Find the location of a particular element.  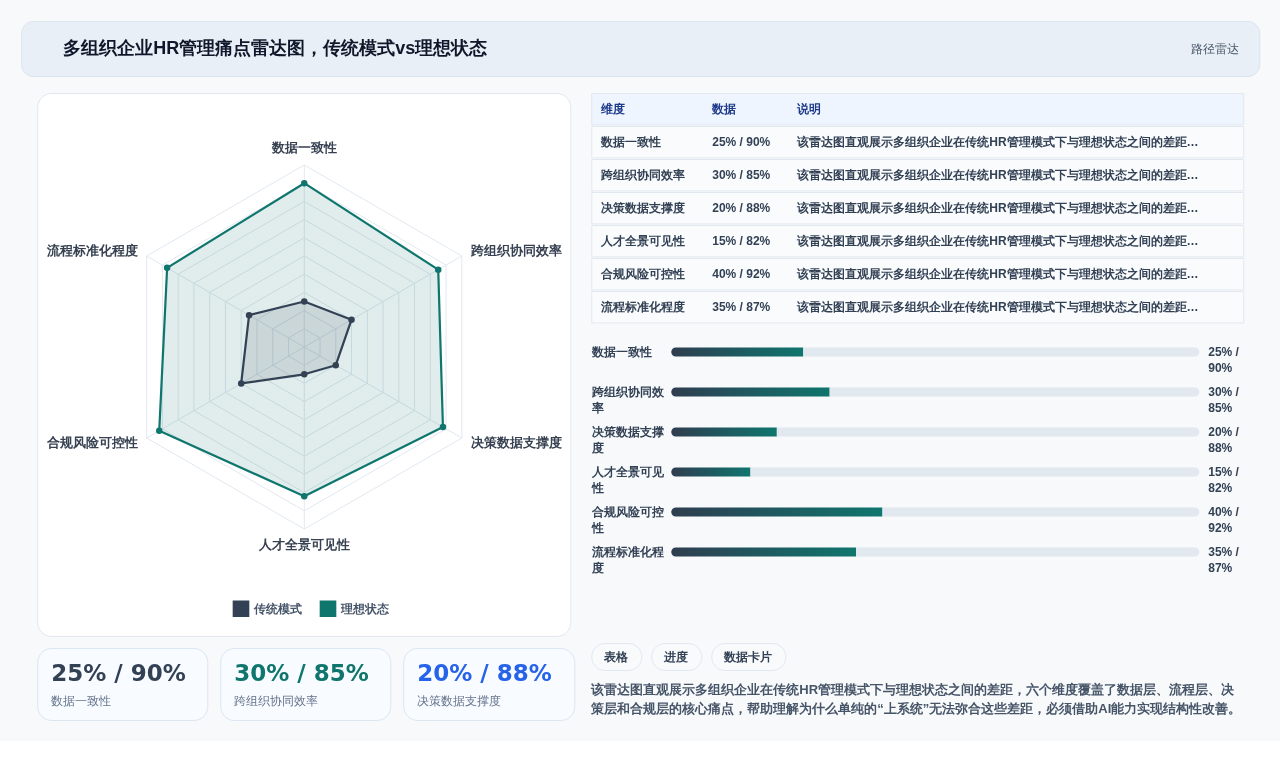

y-tick-label: 合规风险可控性 is located at coordinates (627, 520).